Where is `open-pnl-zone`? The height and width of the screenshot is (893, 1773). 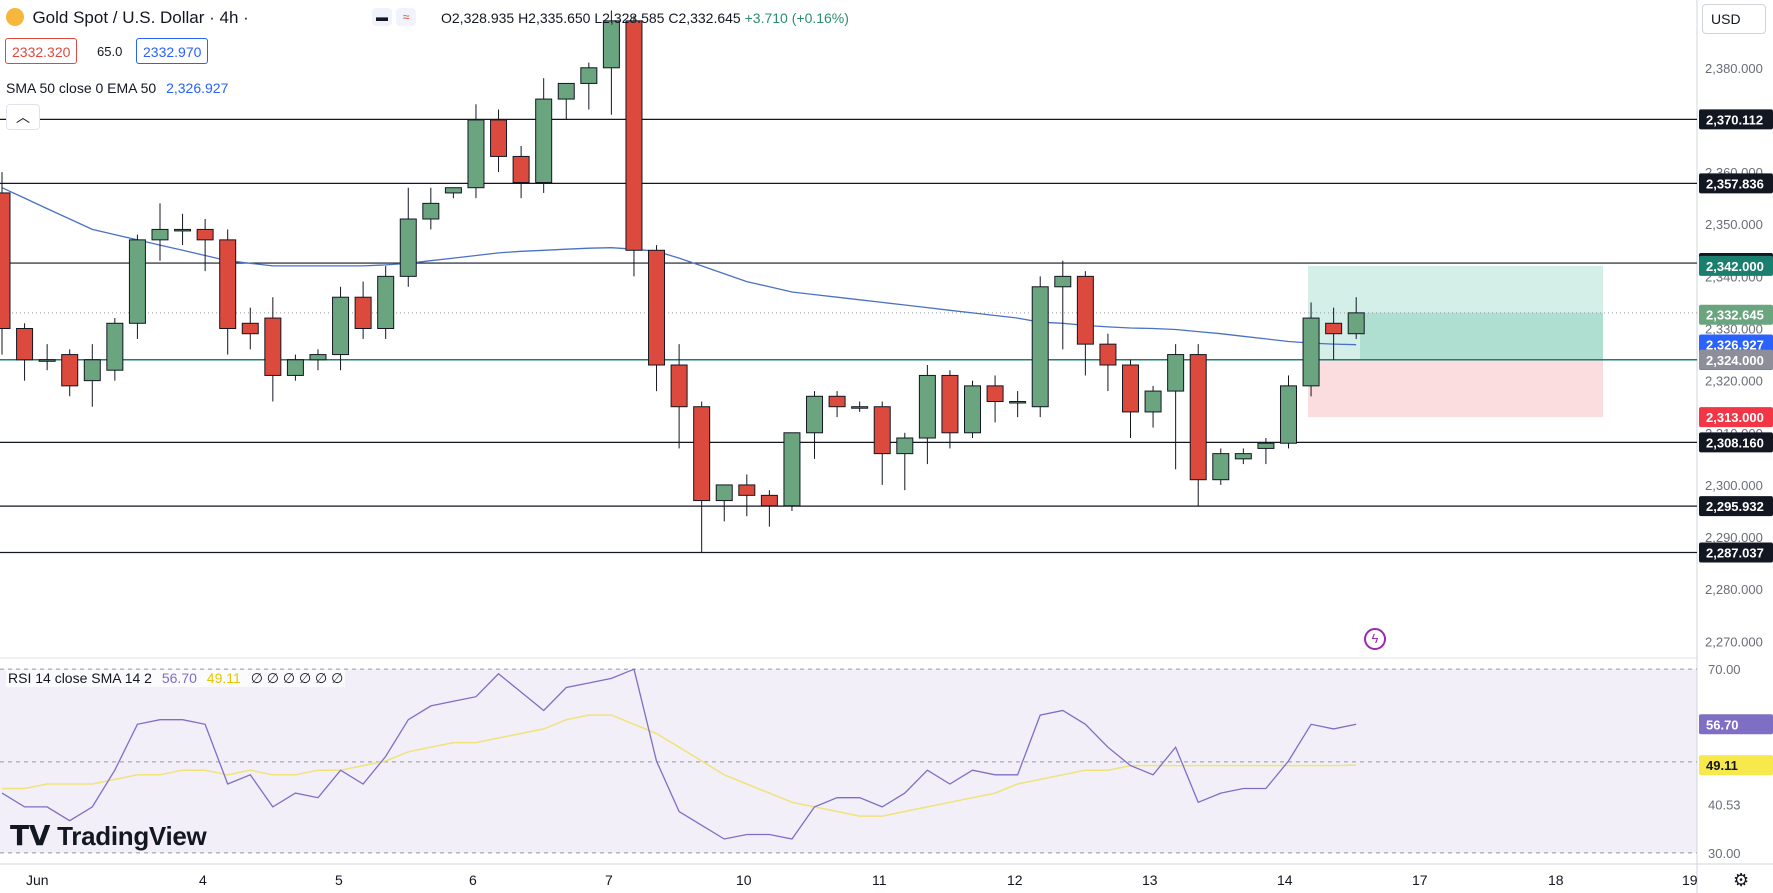 open-pnl-zone is located at coordinates (1481, 336).